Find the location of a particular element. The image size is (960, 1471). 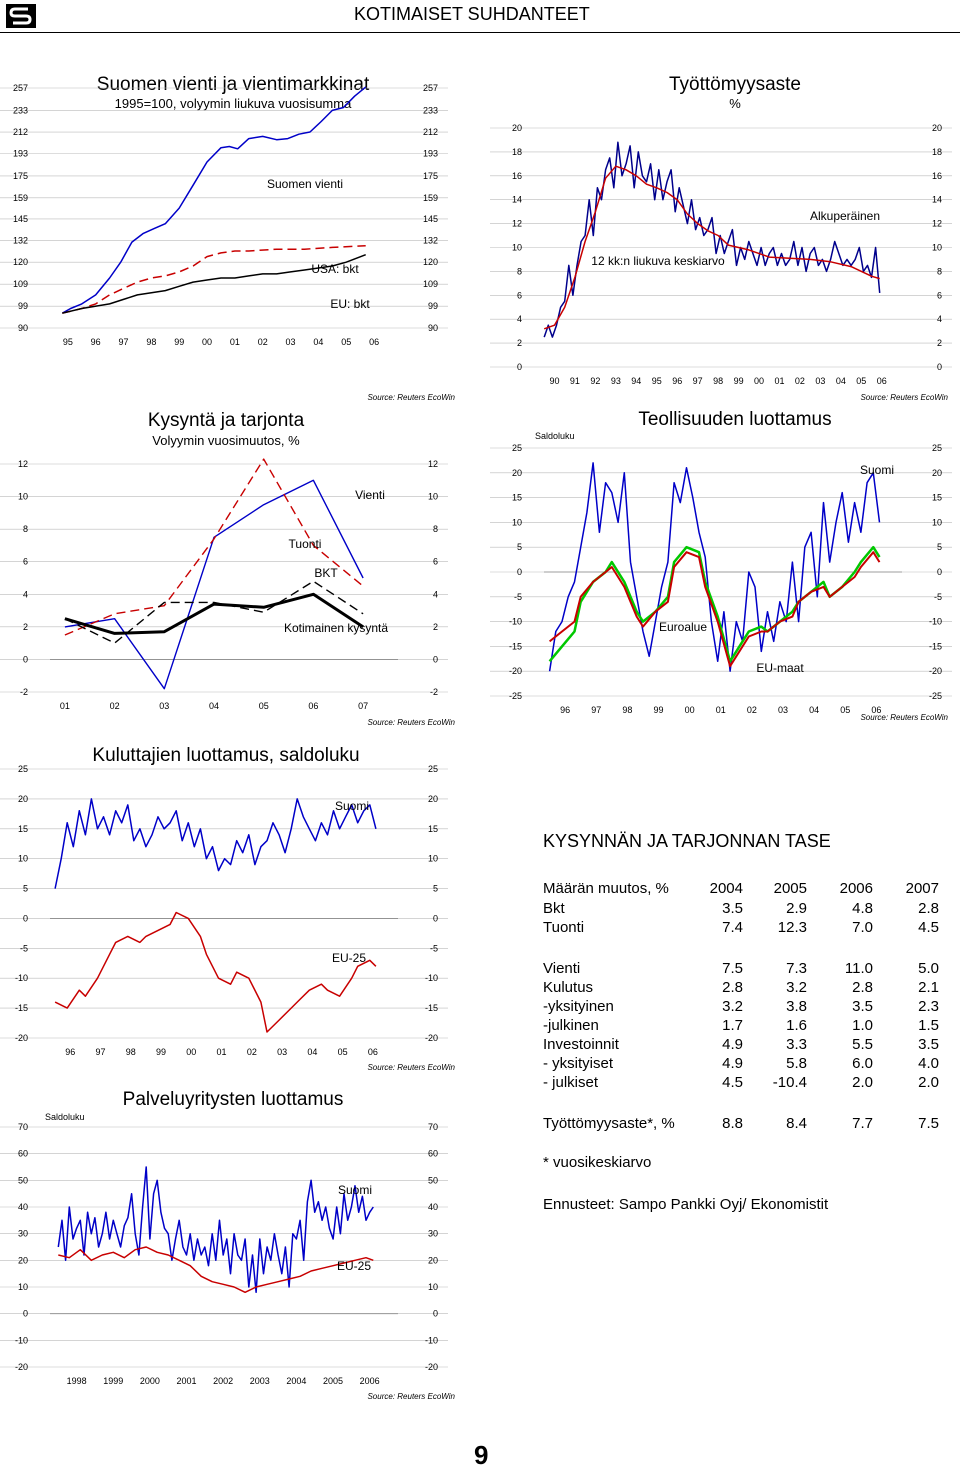

page-header: KOTIMAISET SUHDANTEET is located at coordinates (480, 16).